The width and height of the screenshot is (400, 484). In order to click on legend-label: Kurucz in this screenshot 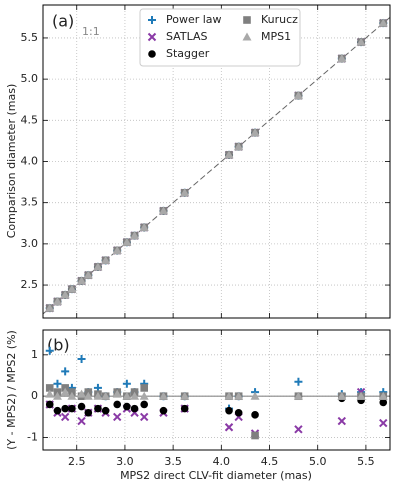, I will do `click(279, 19)`.